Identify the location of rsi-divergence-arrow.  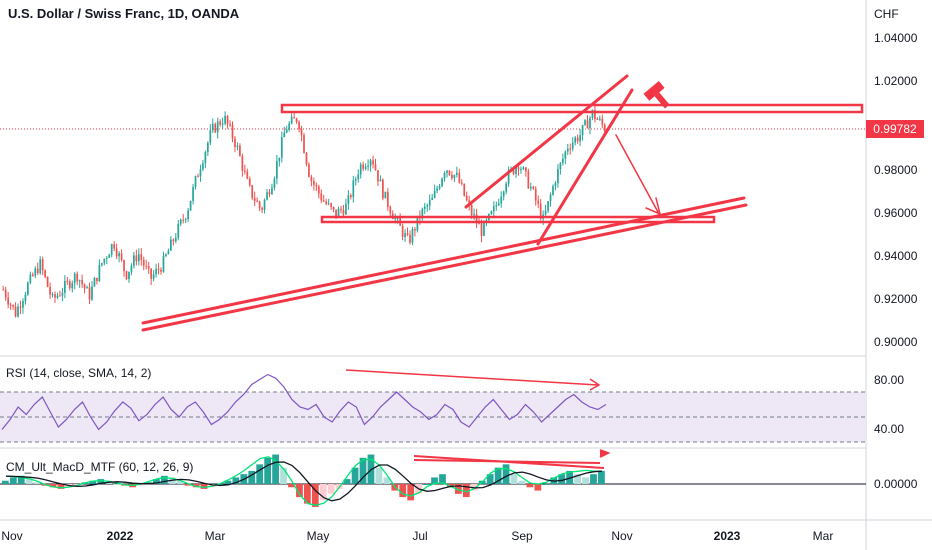
(473, 380).